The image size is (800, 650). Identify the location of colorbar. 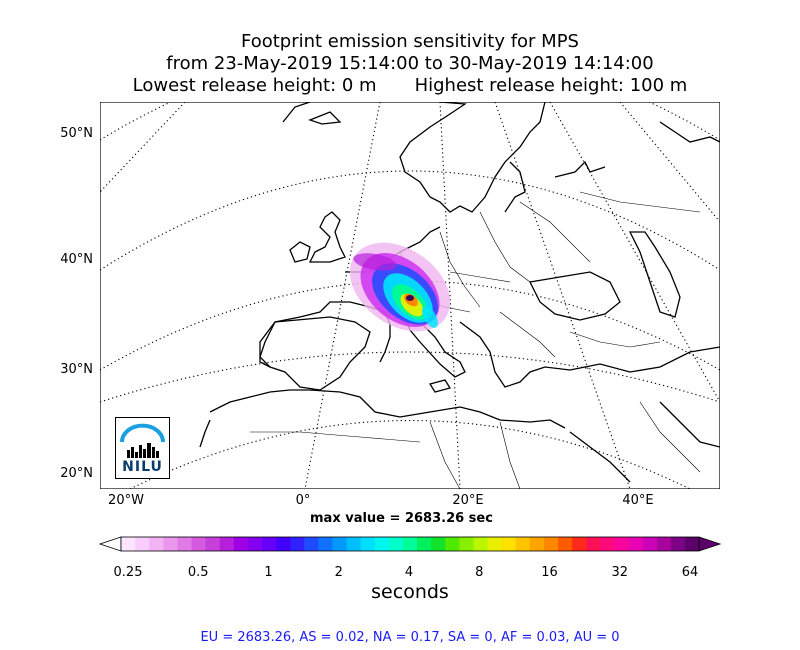
(410, 544).